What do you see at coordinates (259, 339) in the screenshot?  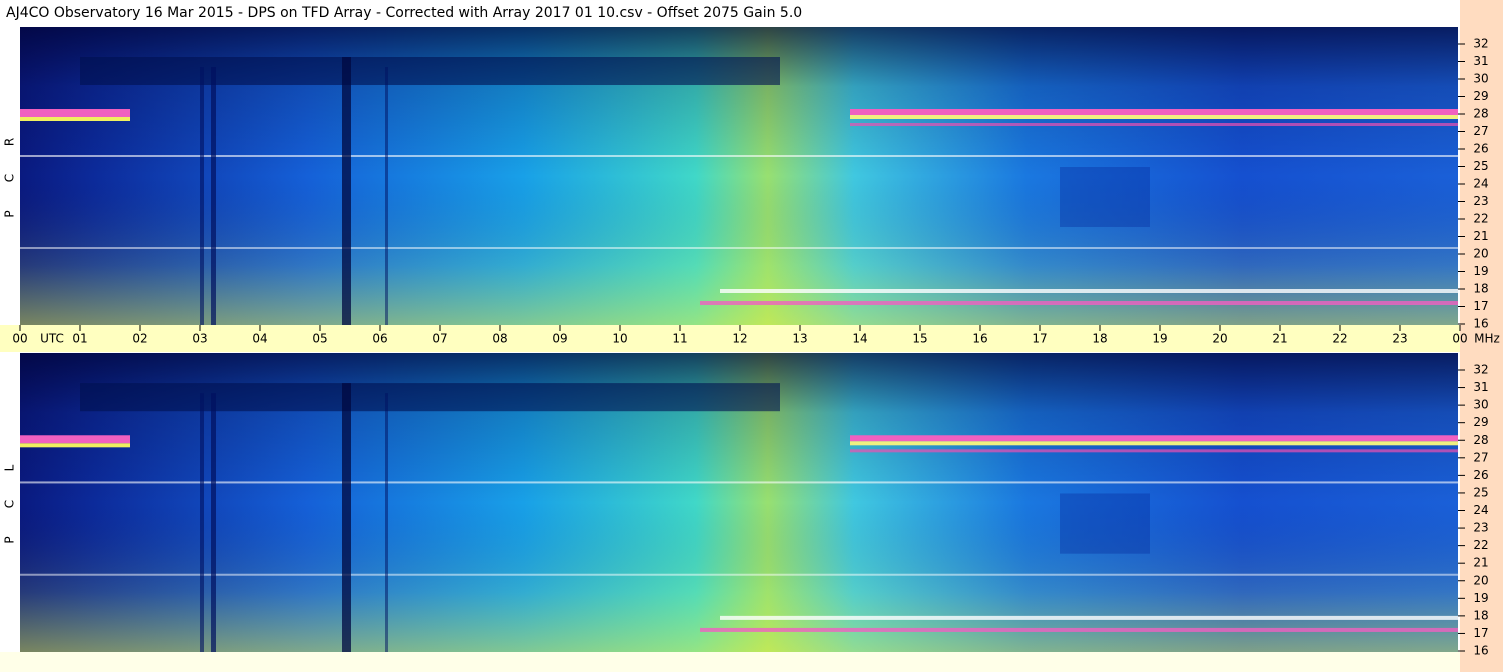 I see `x-label: 04` at bounding box center [259, 339].